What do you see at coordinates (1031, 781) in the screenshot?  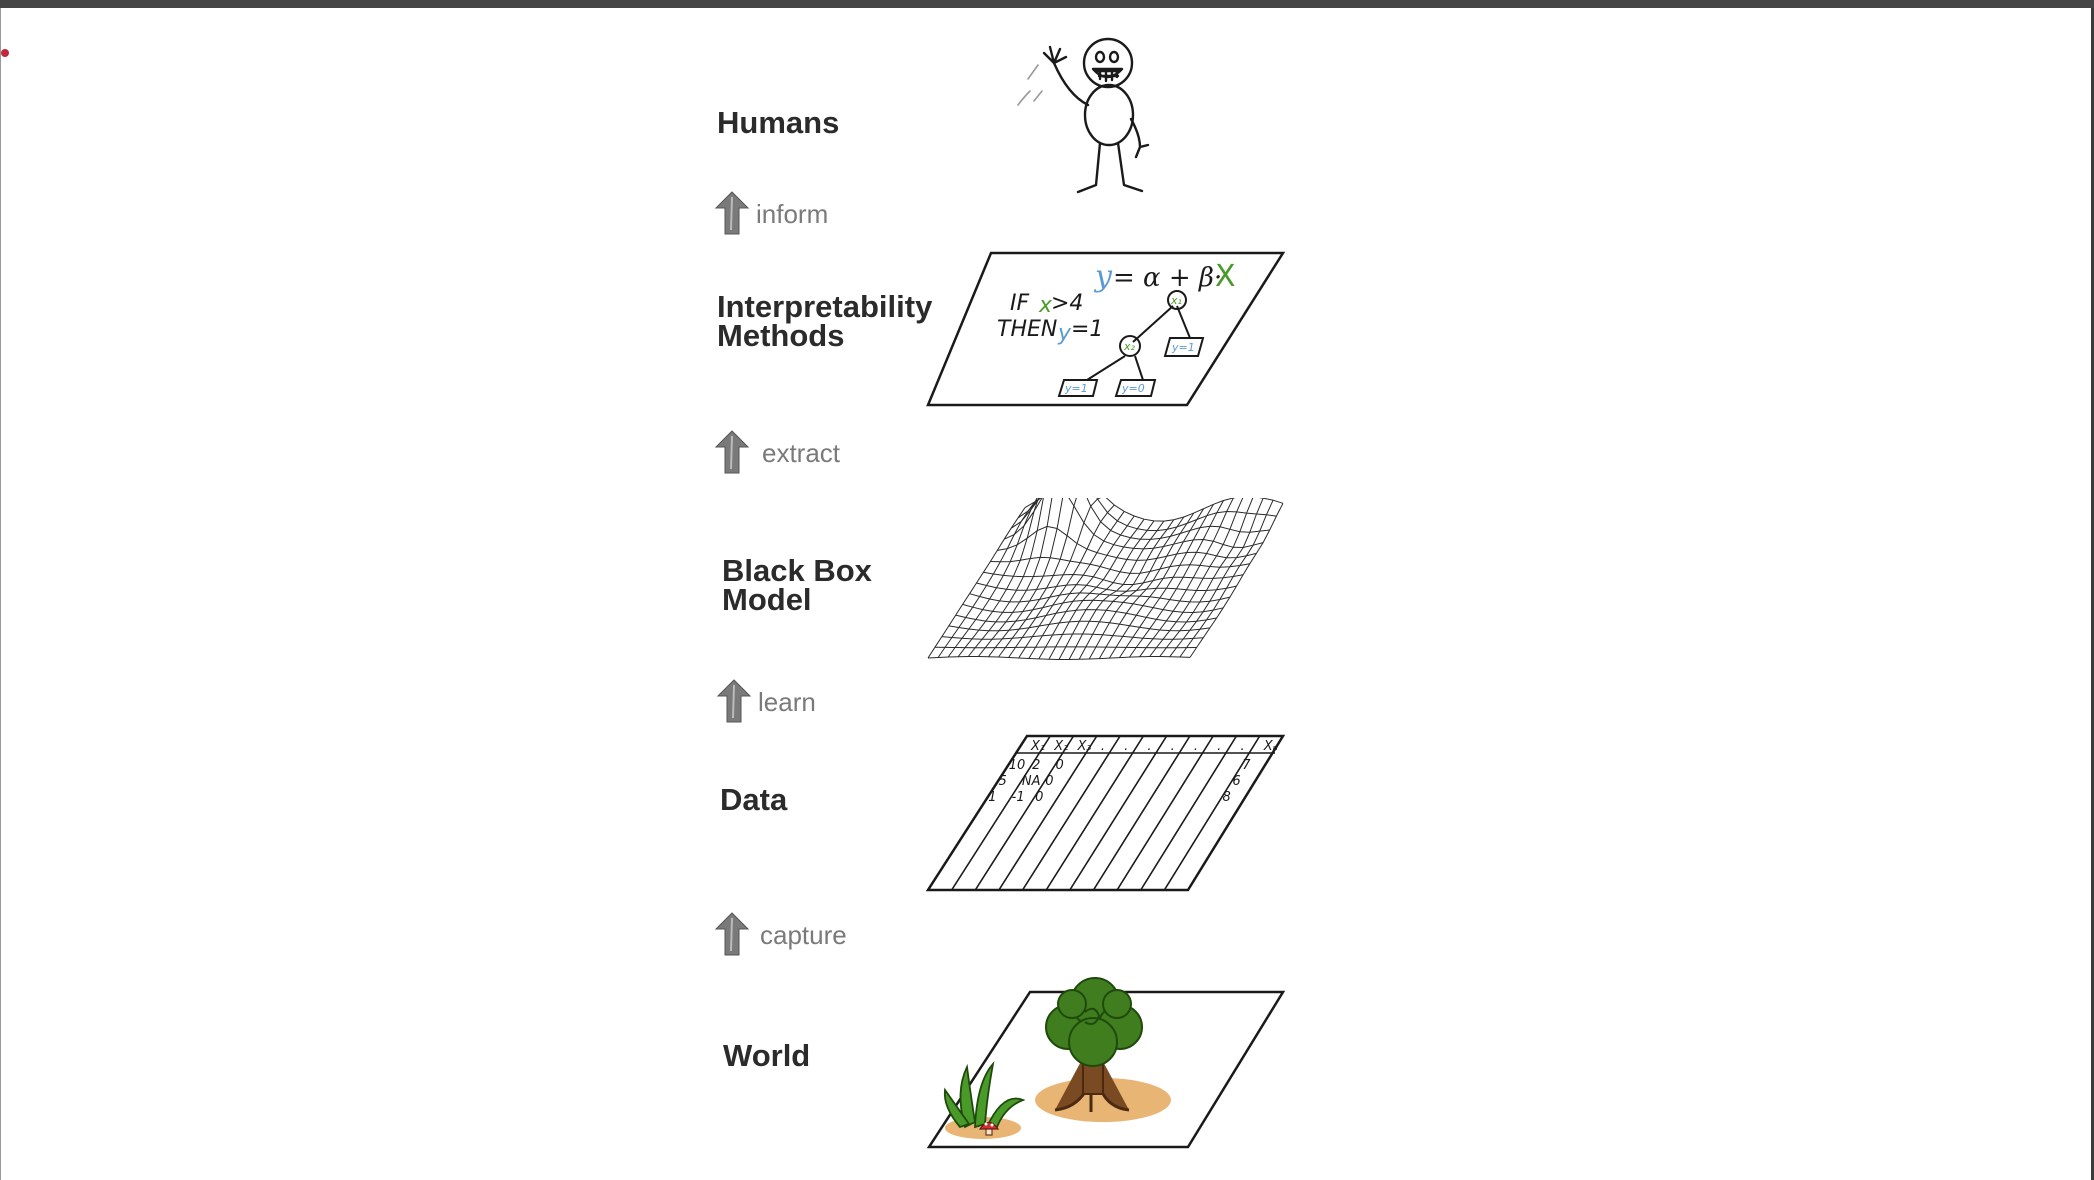 I see `table-cell: NA` at bounding box center [1031, 781].